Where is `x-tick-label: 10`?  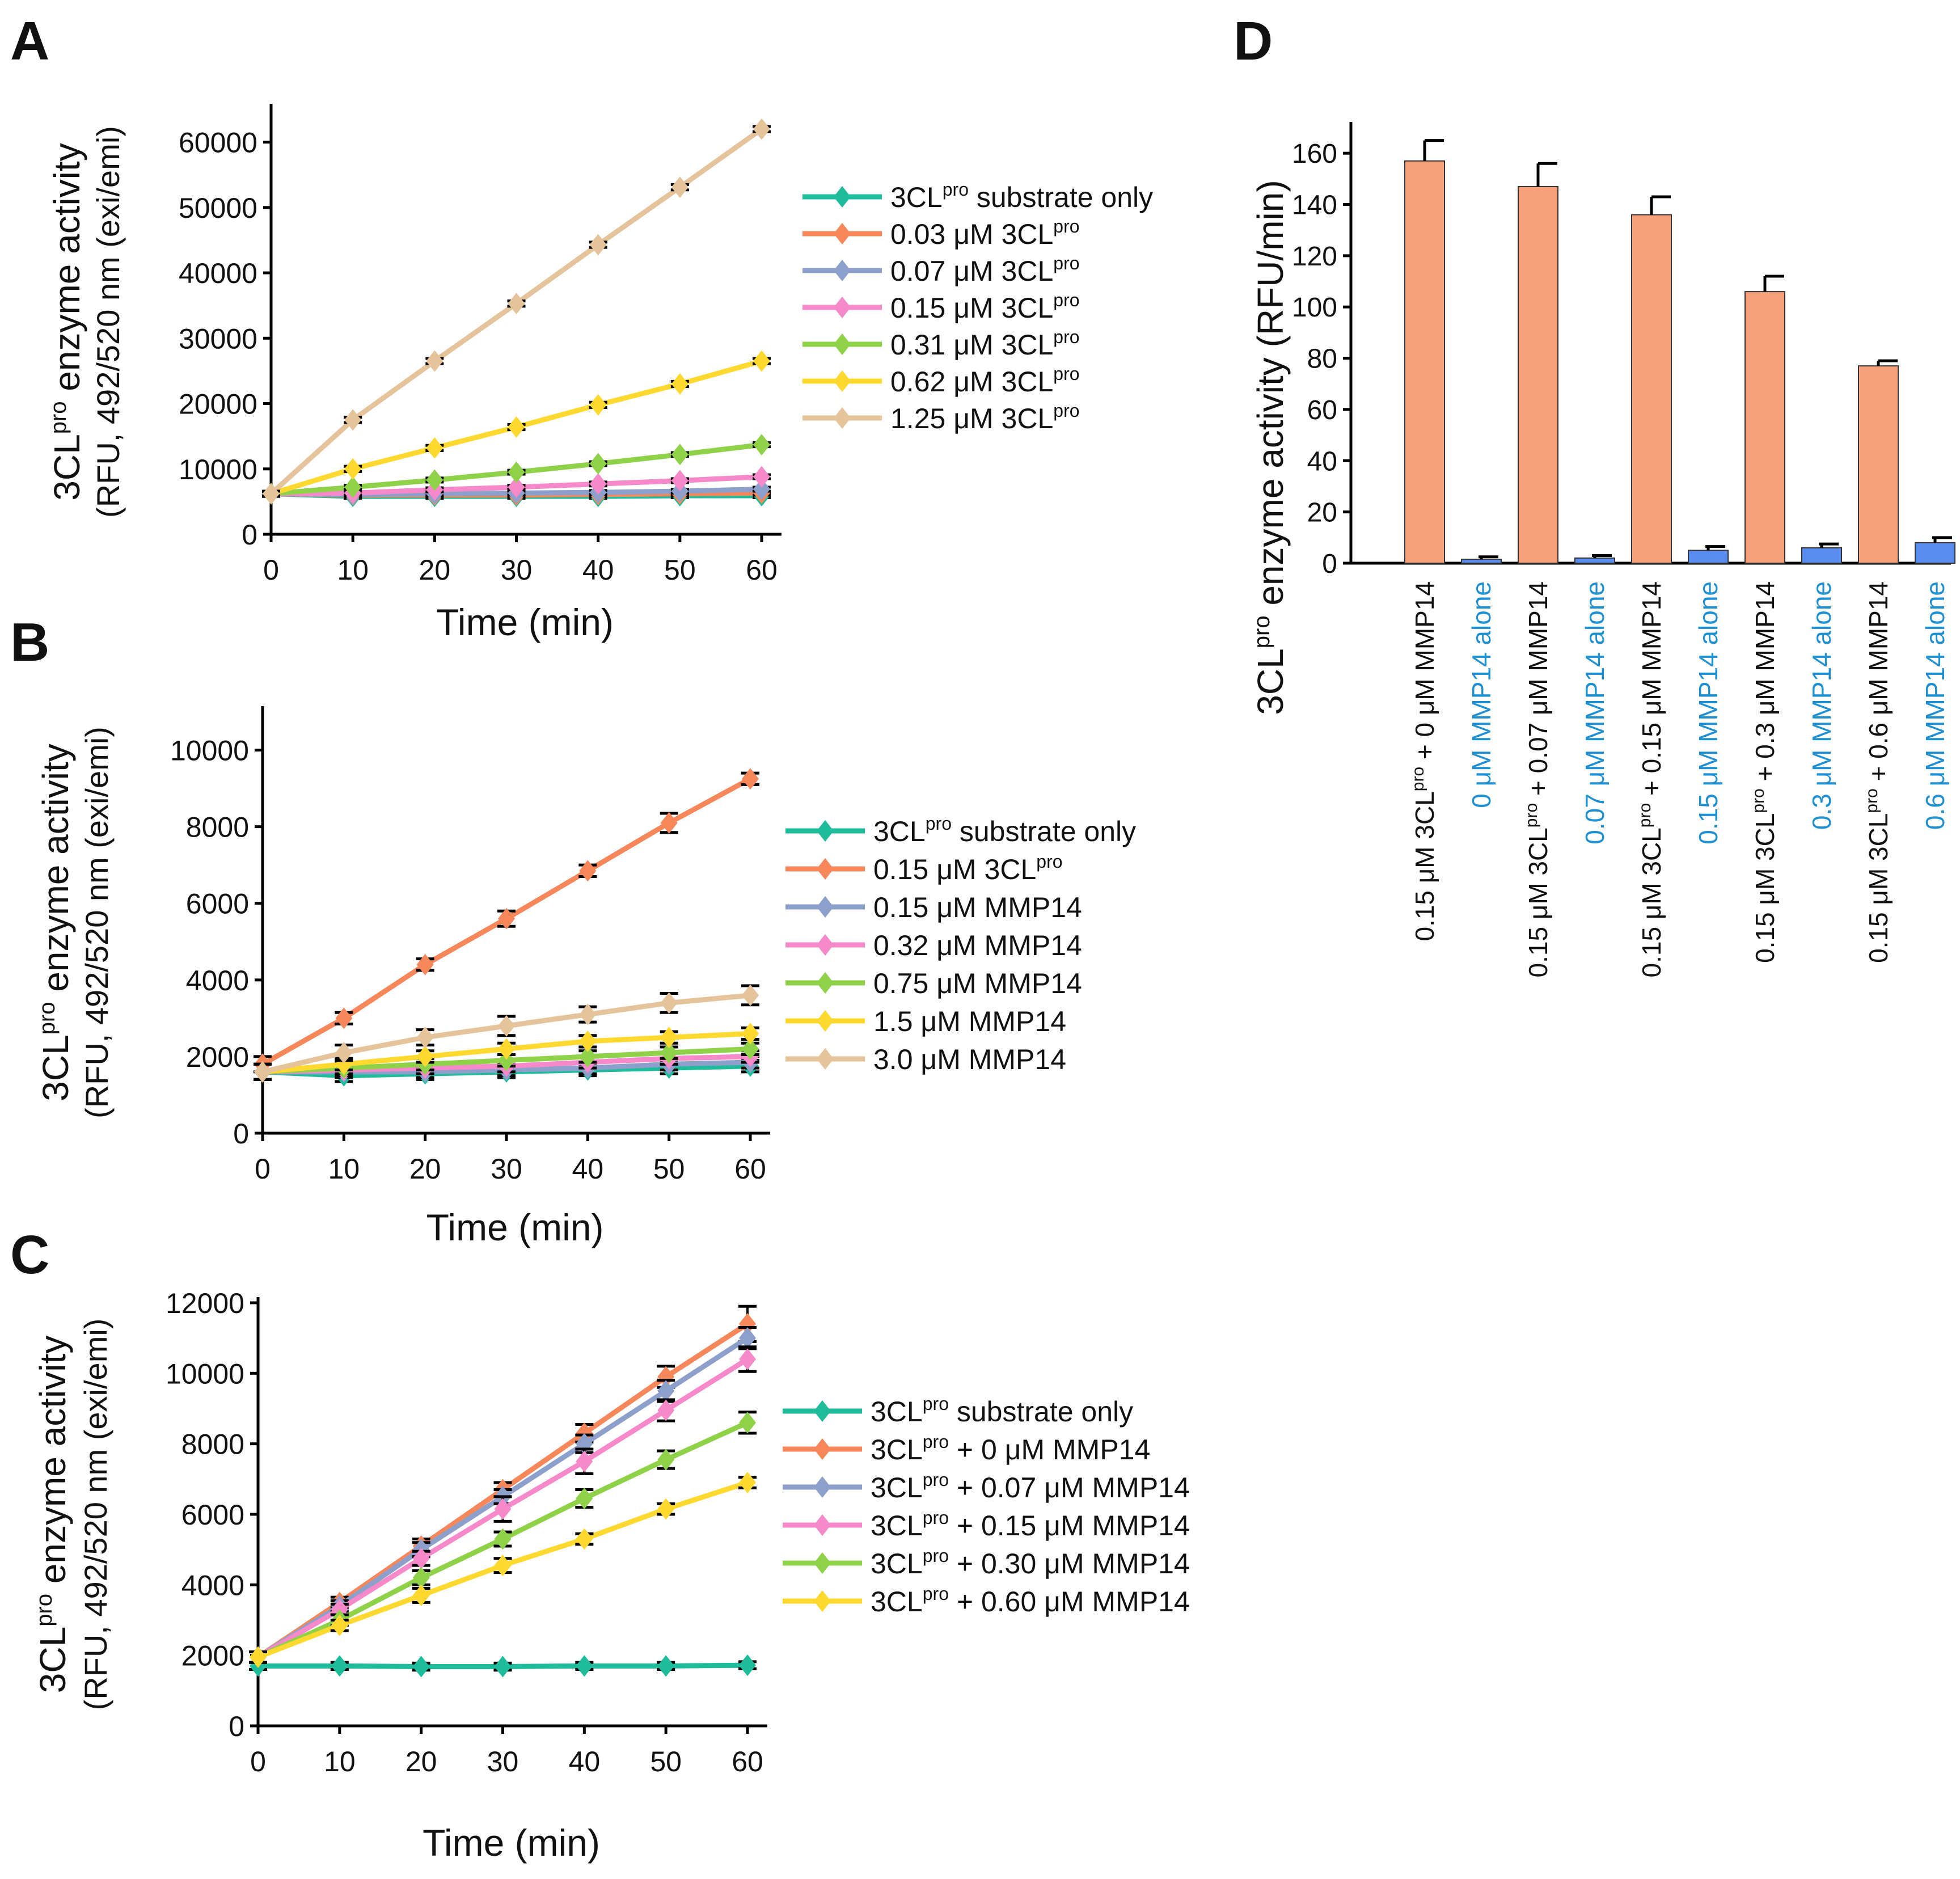
x-tick-label: 10 is located at coordinates (344, 1169).